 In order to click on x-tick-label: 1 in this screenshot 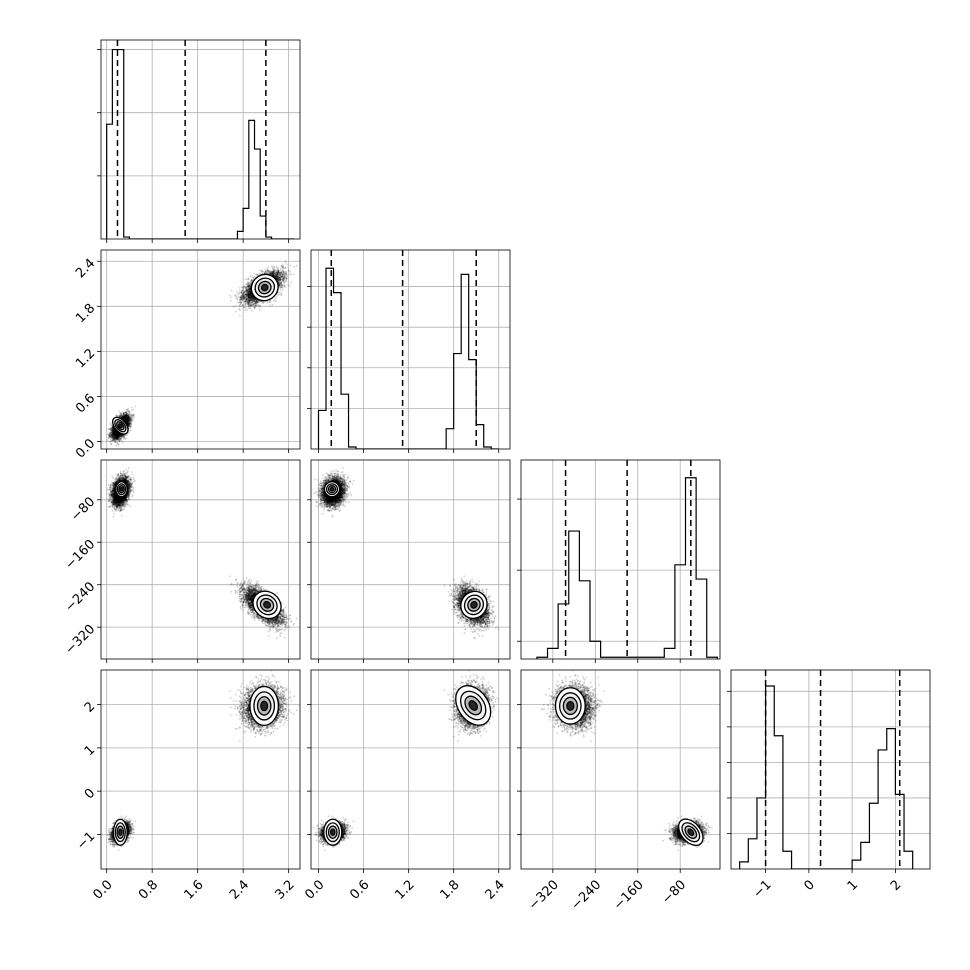, I will do `click(853, 885)`.